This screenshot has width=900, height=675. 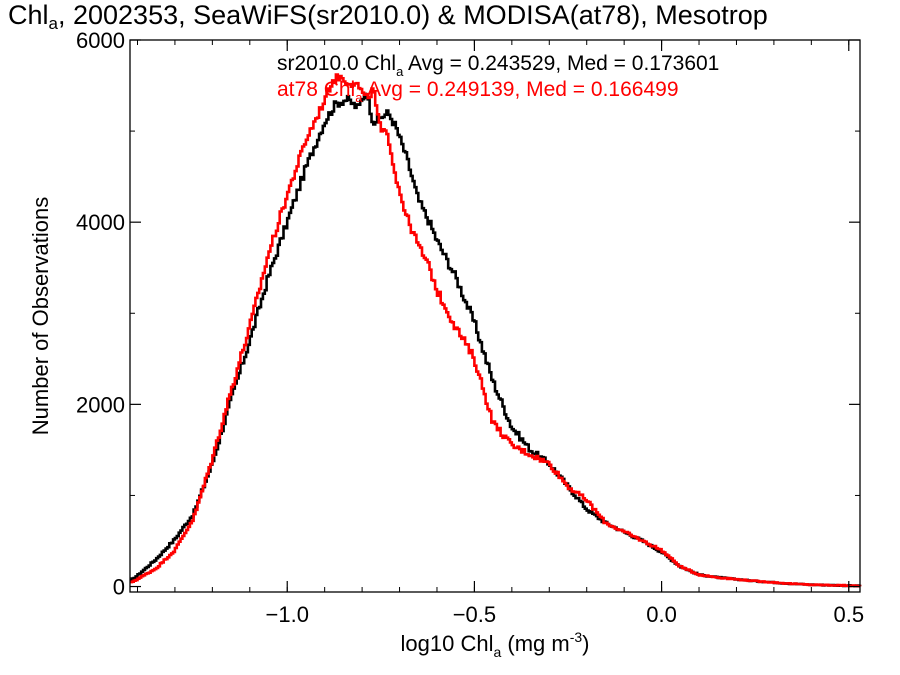 What do you see at coordinates (119, 587) in the screenshot?
I see `y-tick-label: 0` at bounding box center [119, 587].